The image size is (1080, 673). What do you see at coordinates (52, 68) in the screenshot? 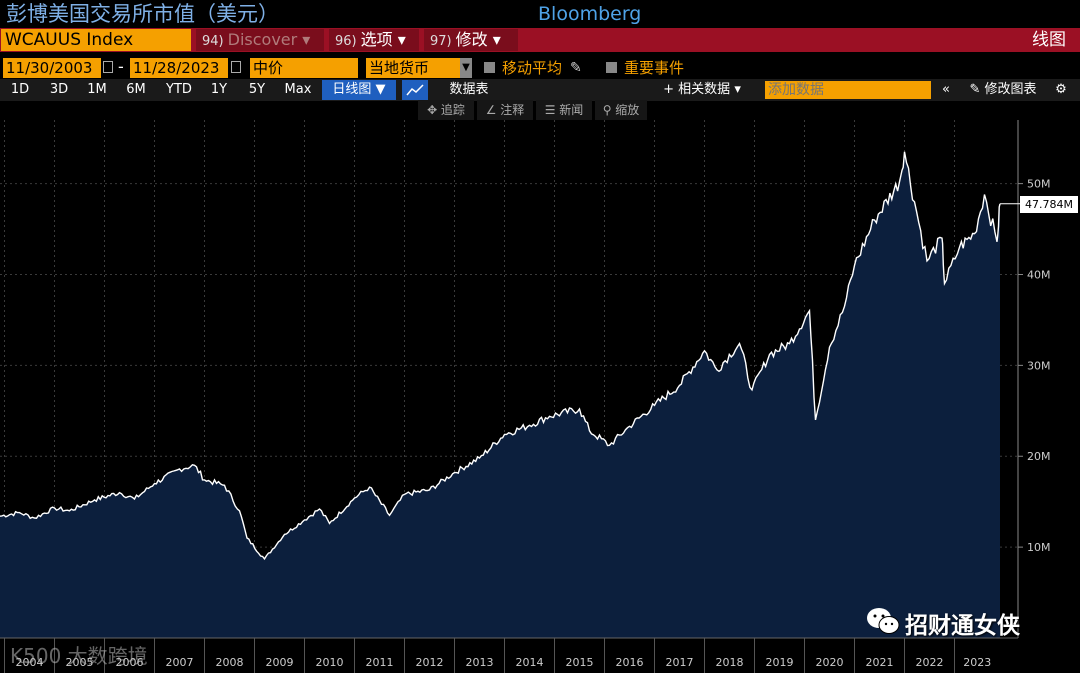
I see `start-date-field: 11/30/2003` at bounding box center [52, 68].